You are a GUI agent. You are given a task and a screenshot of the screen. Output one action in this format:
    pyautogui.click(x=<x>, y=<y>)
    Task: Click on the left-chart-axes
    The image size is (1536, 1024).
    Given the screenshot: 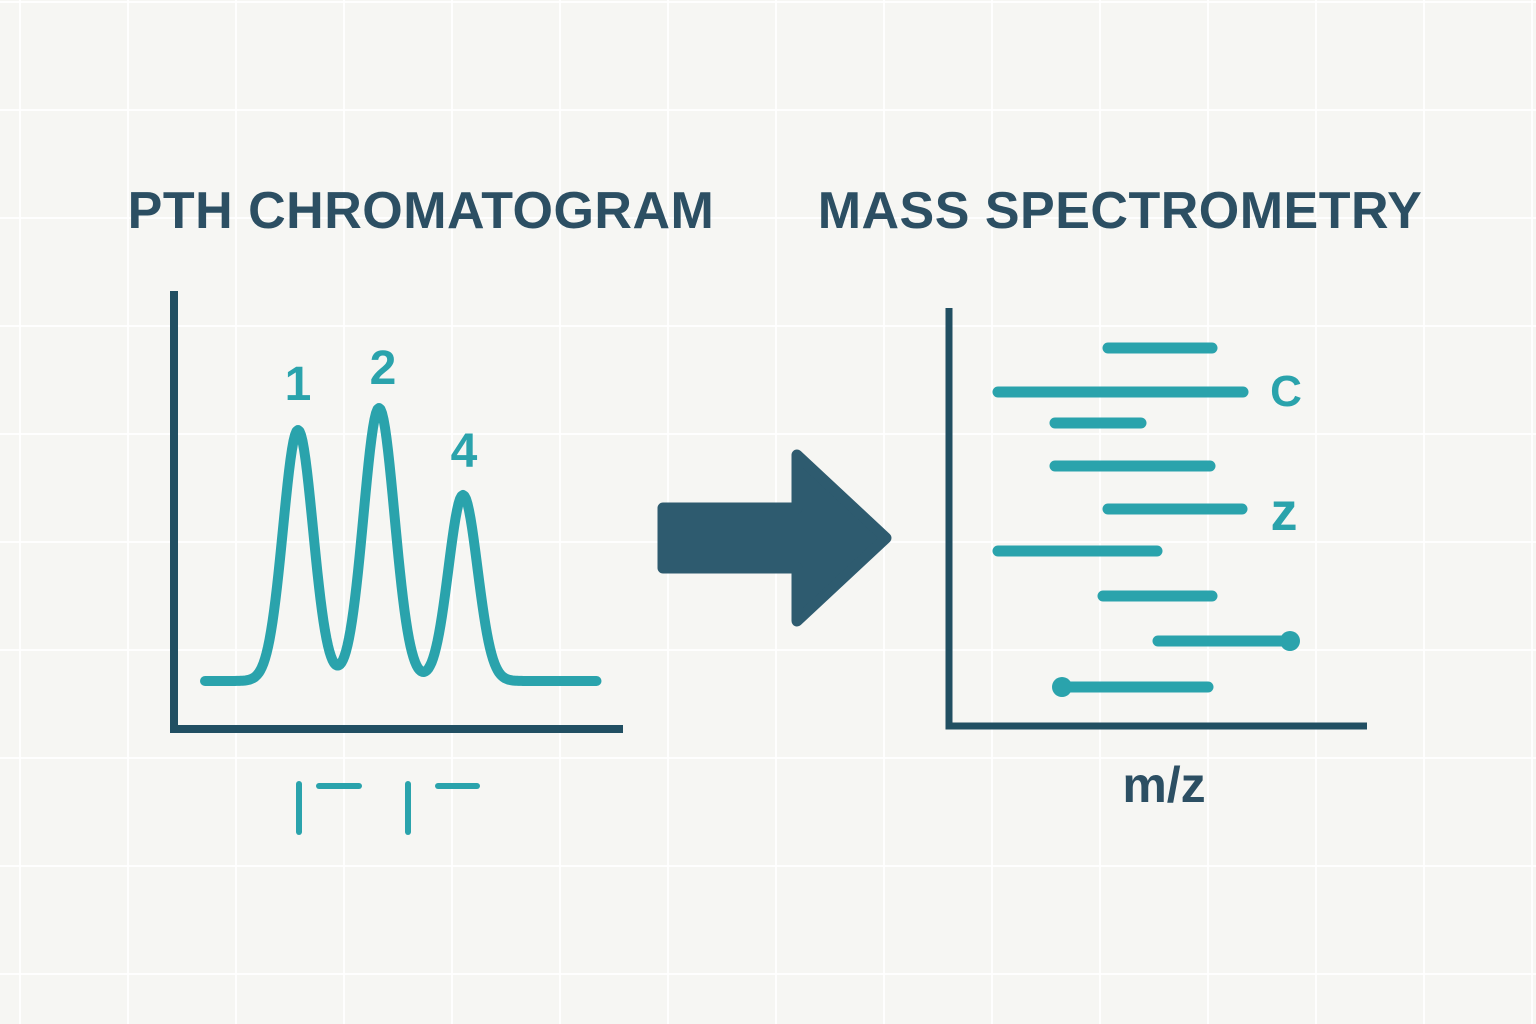 What is the action you would take?
    pyautogui.click(x=396, y=512)
    